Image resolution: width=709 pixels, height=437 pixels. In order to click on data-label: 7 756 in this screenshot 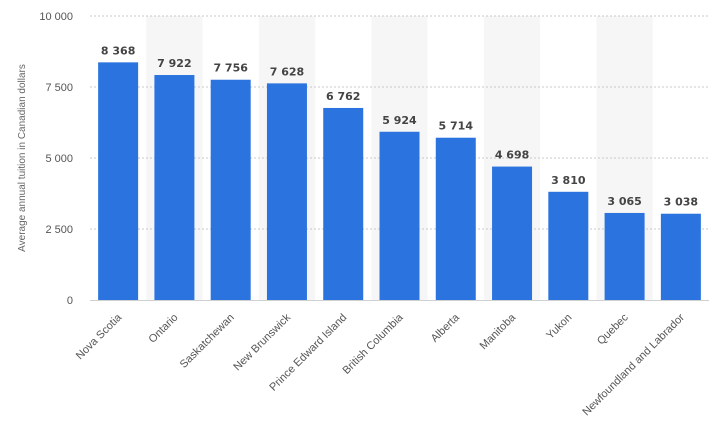, I will do `click(230, 68)`.